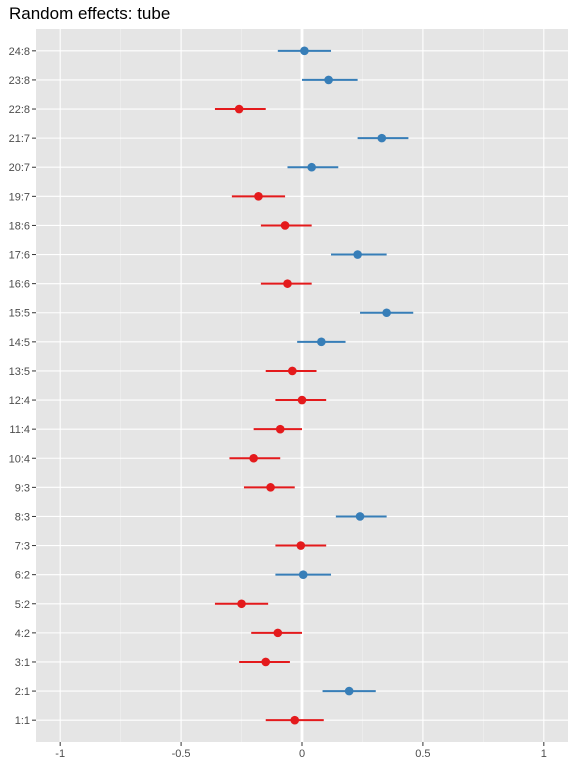 The height and width of the screenshot is (768, 576). What do you see at coordinates (19, 256) in the screenshot?
I see `y-tick-label: 17:6` at bounding box center [19, 256].